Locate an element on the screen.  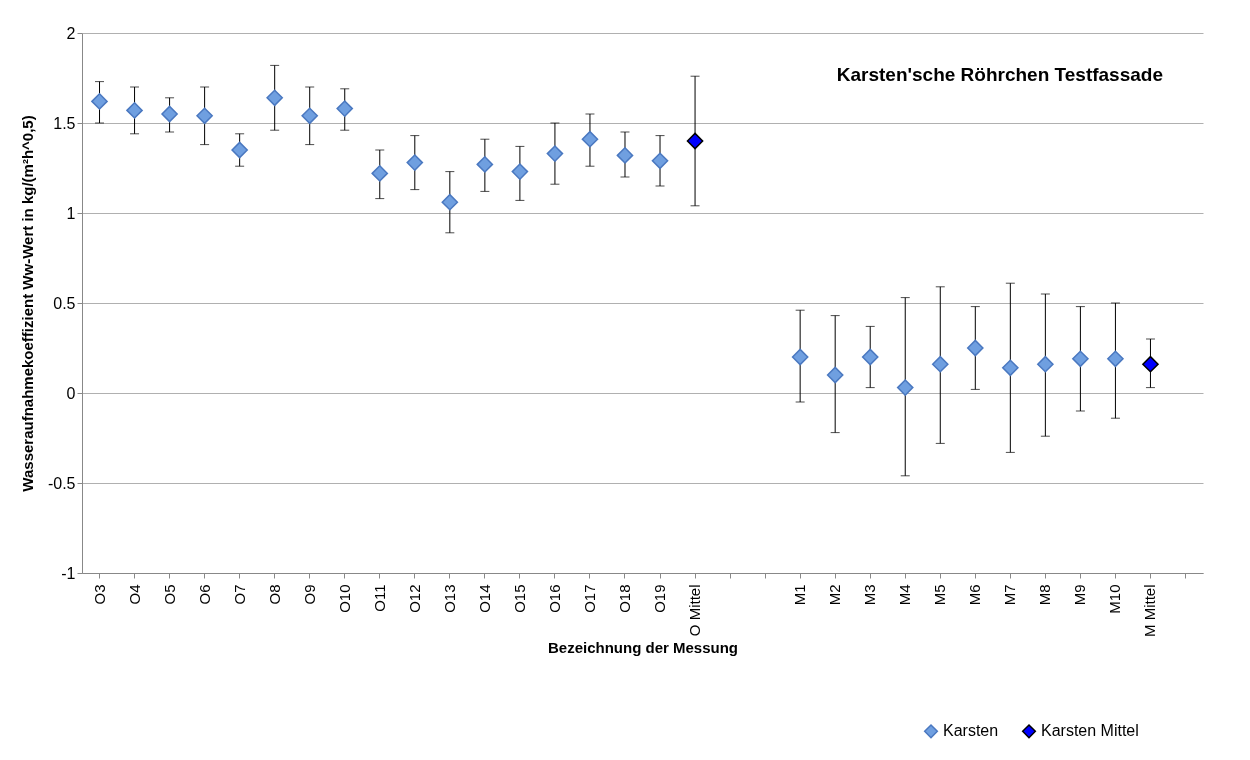
legend-label: Karsten is located at coordinates (971, 731).